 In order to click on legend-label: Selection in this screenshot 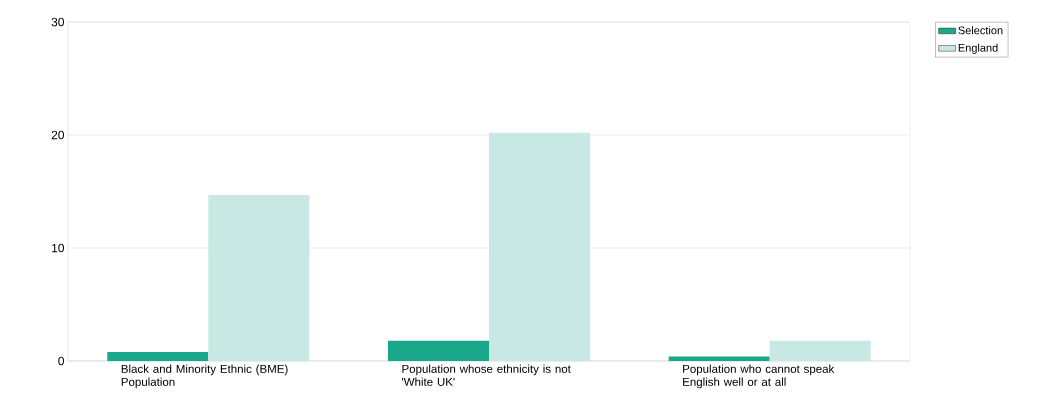, I will do `click(980, 30)`.